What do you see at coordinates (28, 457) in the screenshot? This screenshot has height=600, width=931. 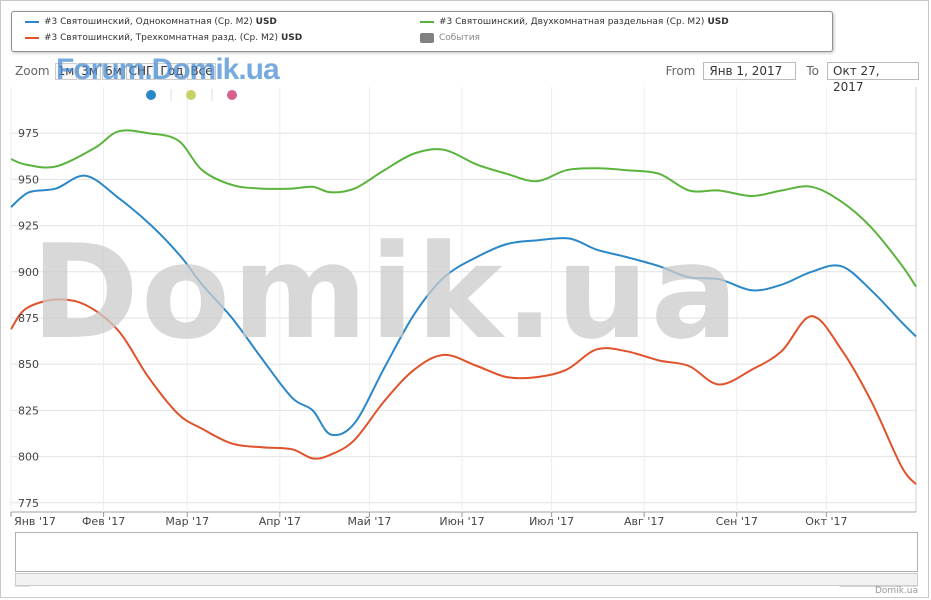 I see `y-tick-label: 800` at bounding box center [28, 457].